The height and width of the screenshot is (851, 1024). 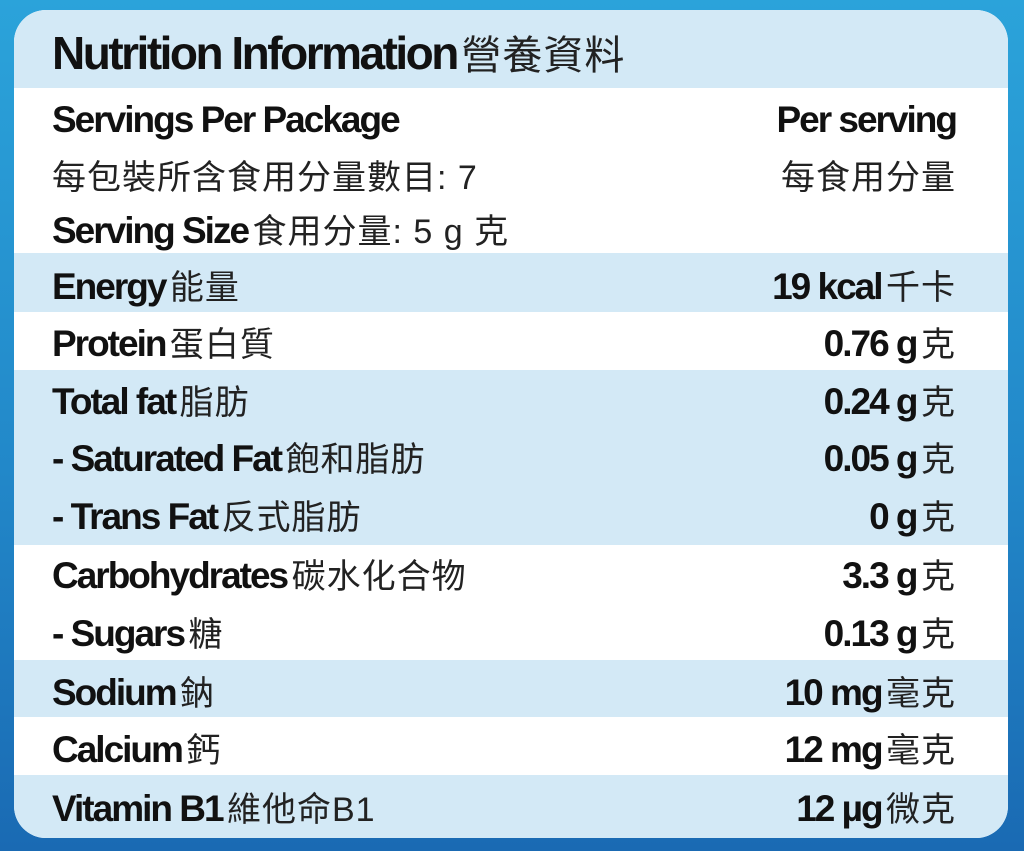 I want to click on nutrient-name-en: - Saturated Fat, so click(x=167, y=458).